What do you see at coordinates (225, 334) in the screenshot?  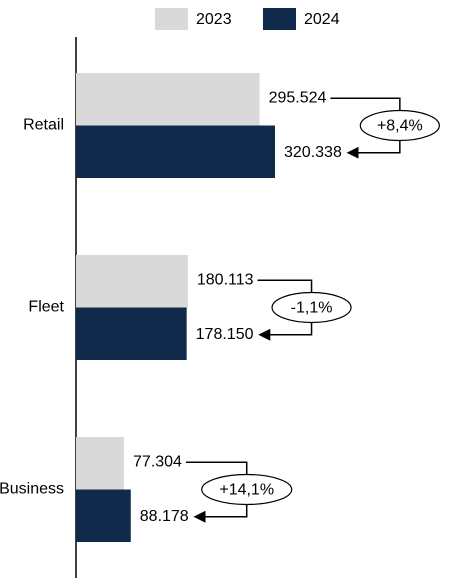 I see `value-label: 178.150` at bounding box center [225, 334].